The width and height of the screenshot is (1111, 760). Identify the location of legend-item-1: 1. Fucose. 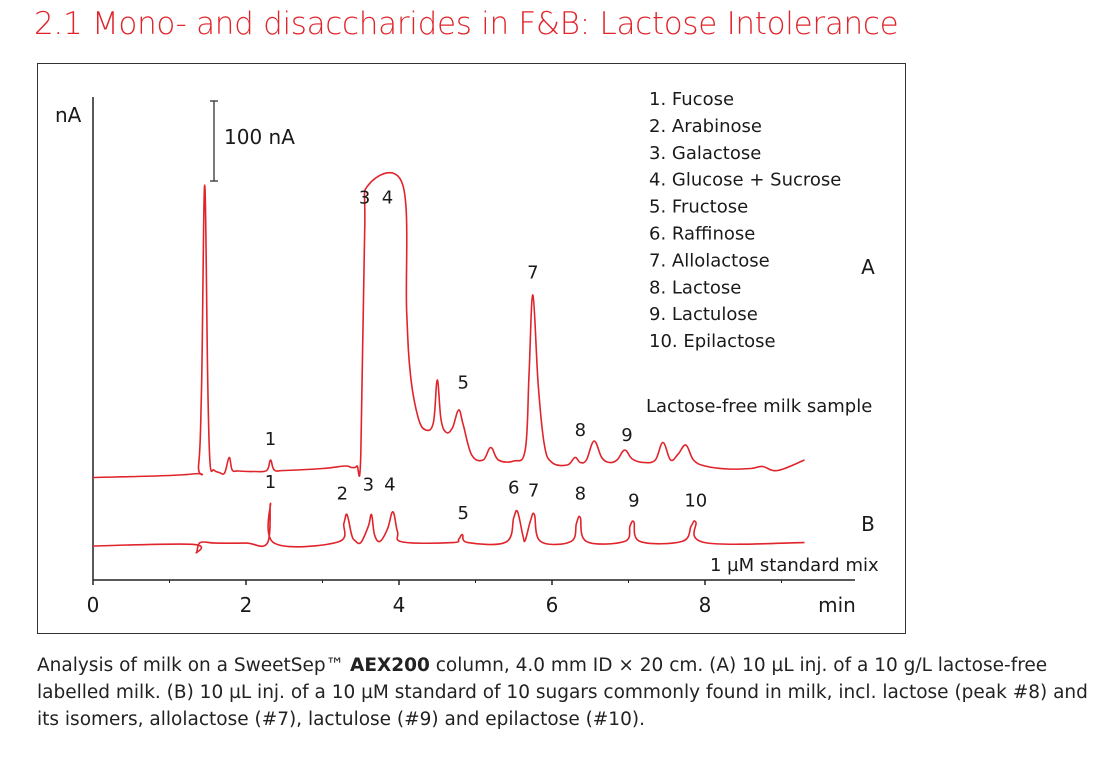
(691, 99).